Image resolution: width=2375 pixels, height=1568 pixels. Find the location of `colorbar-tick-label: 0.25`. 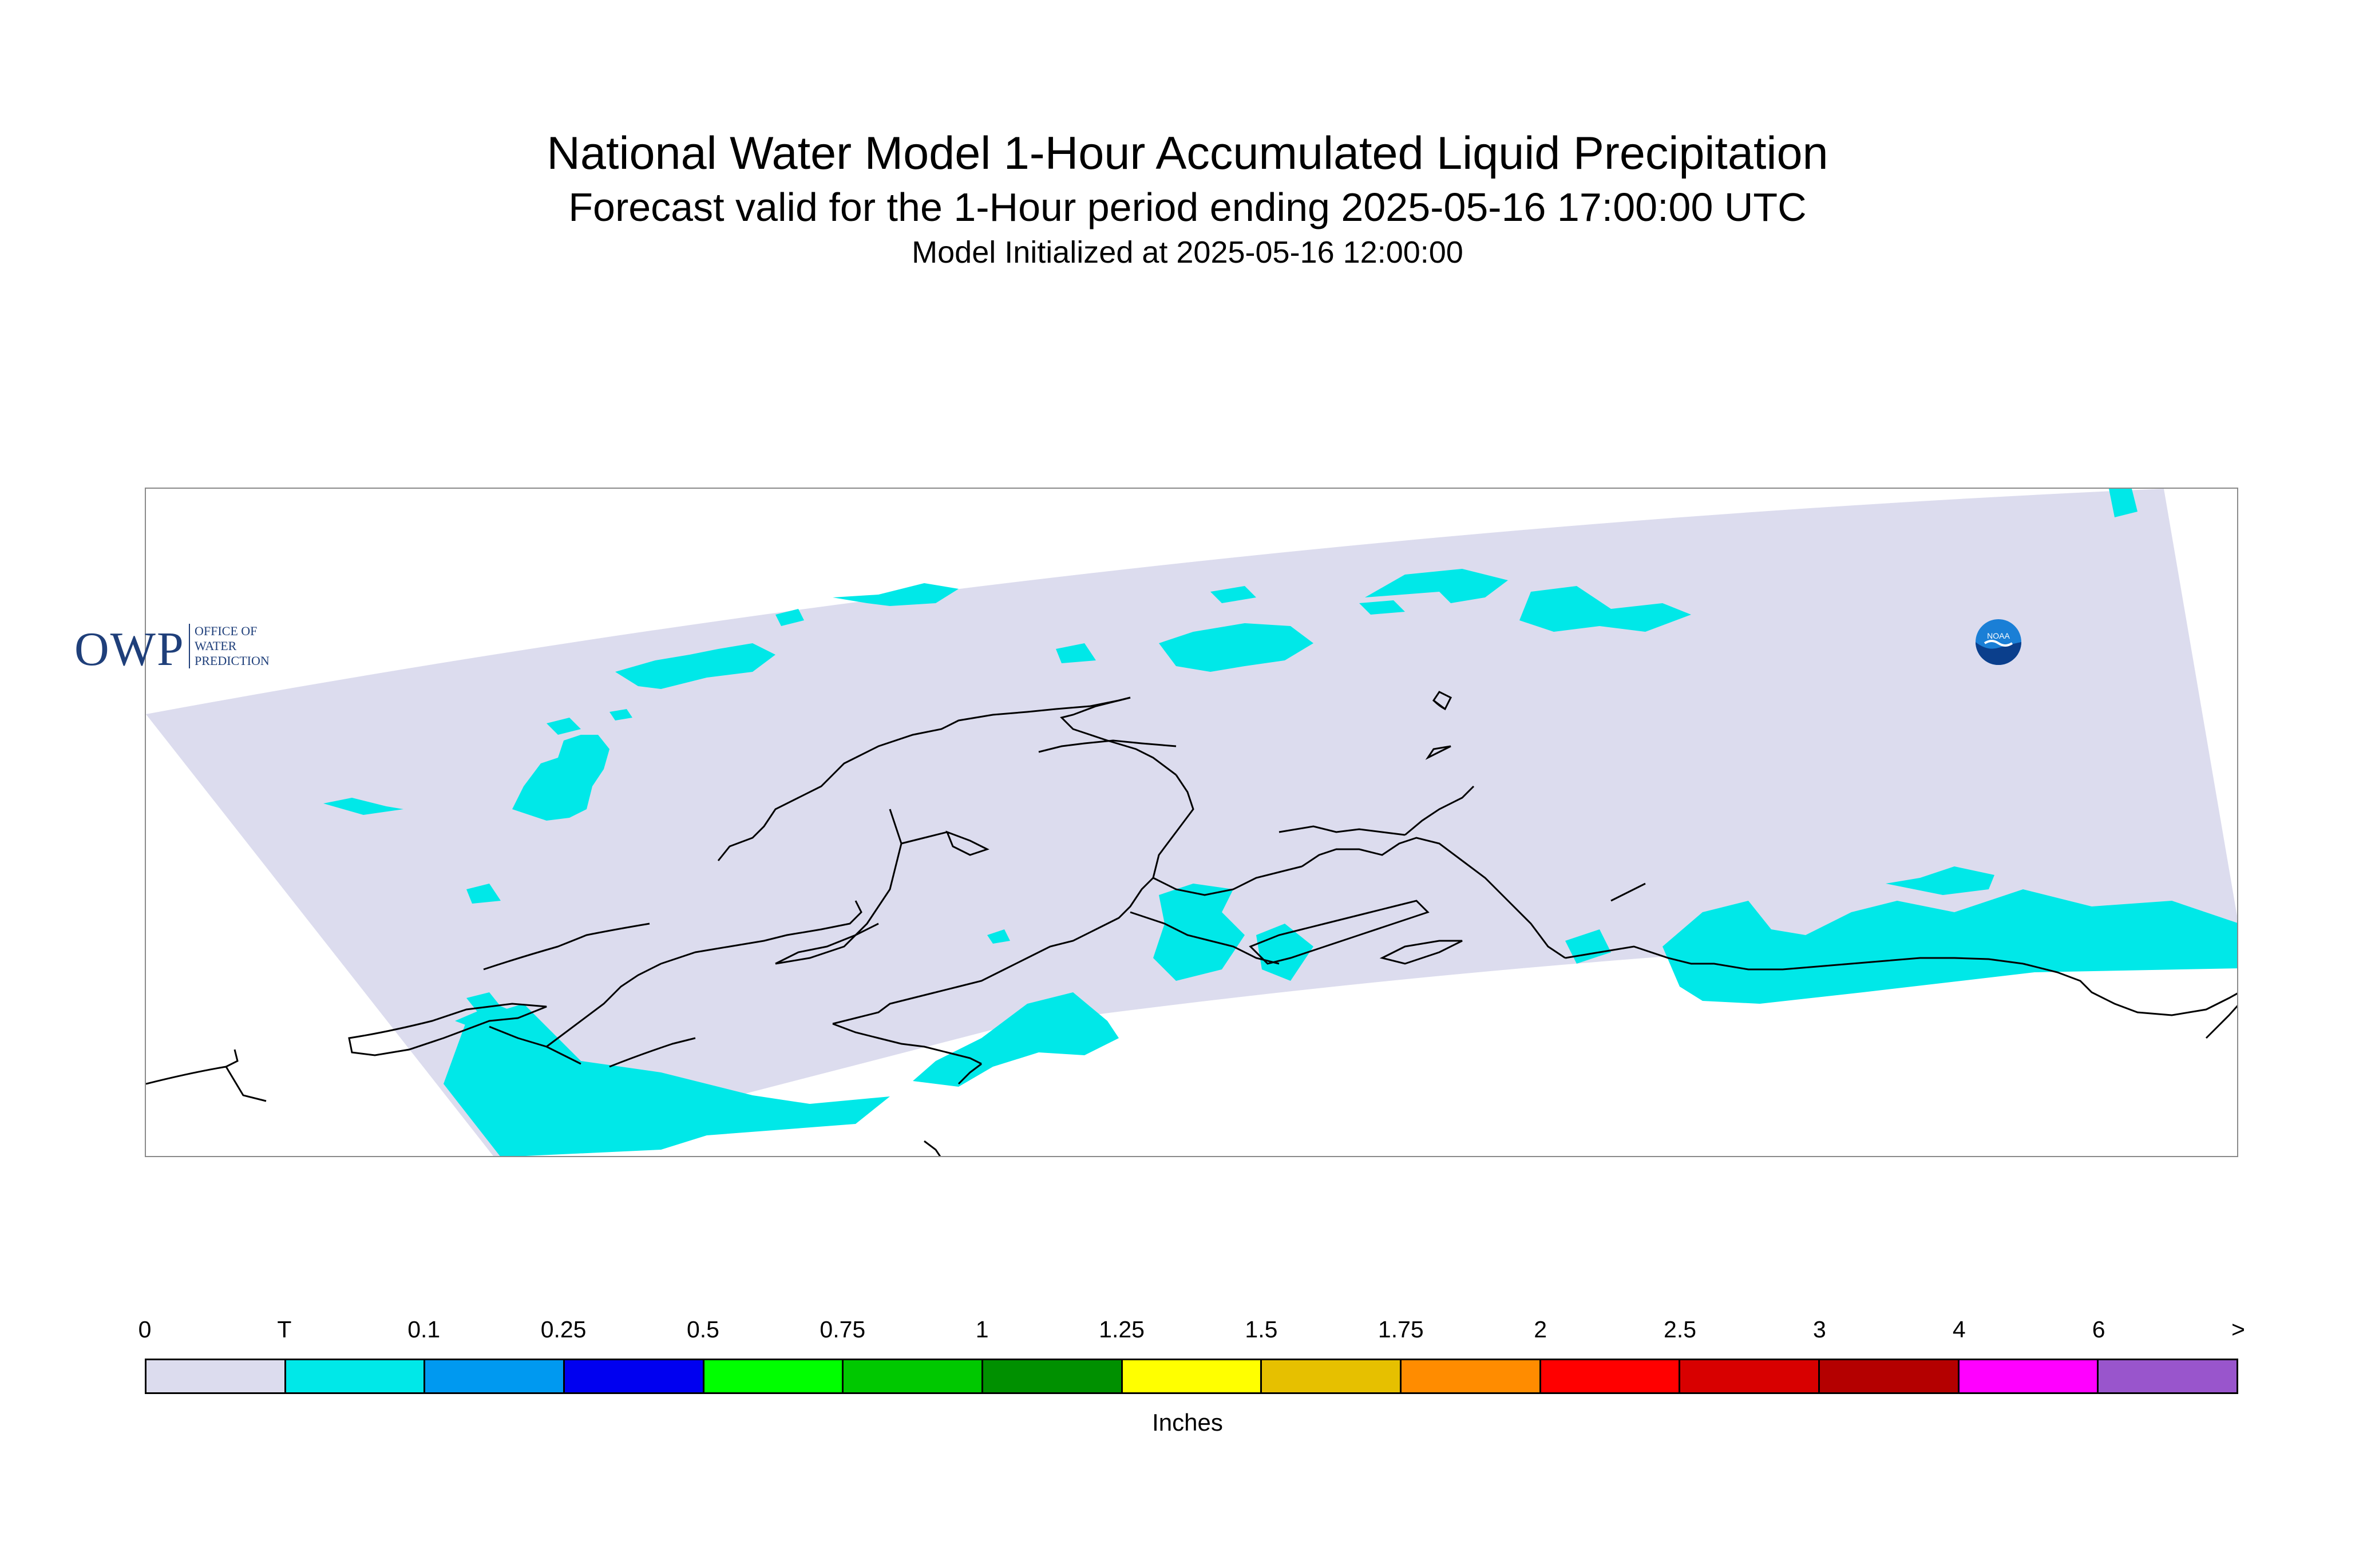

colorbar-tick-label: 0.25 is located at coordinates (564, 1329).